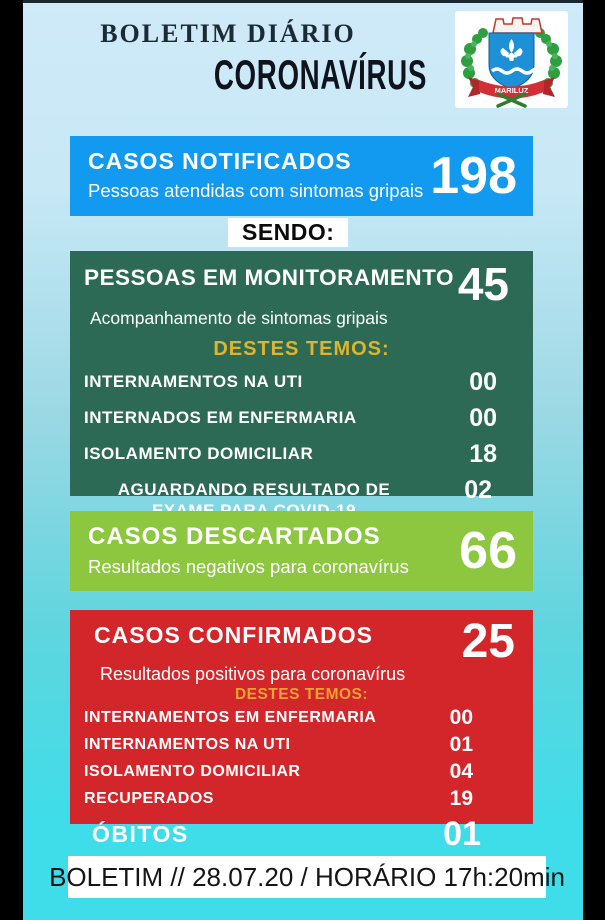  Describe the element at coordinates (511, 100) in the screenshot. I see `crossed-stems-icon` at that location.